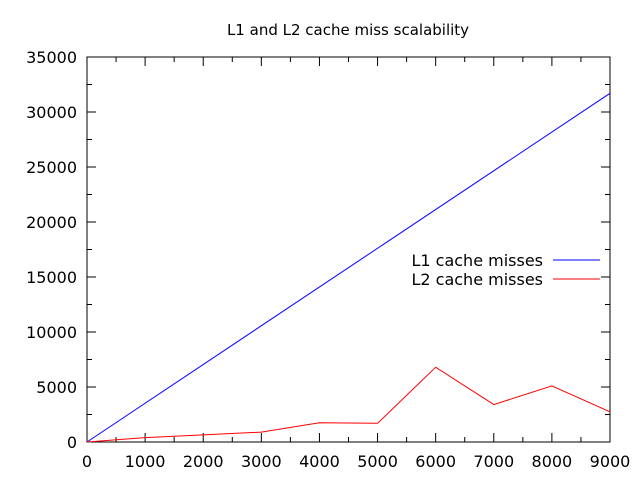 The height and width of the screenshot is (480, 640). I want to click on series-line-l2, so click(348, 404).